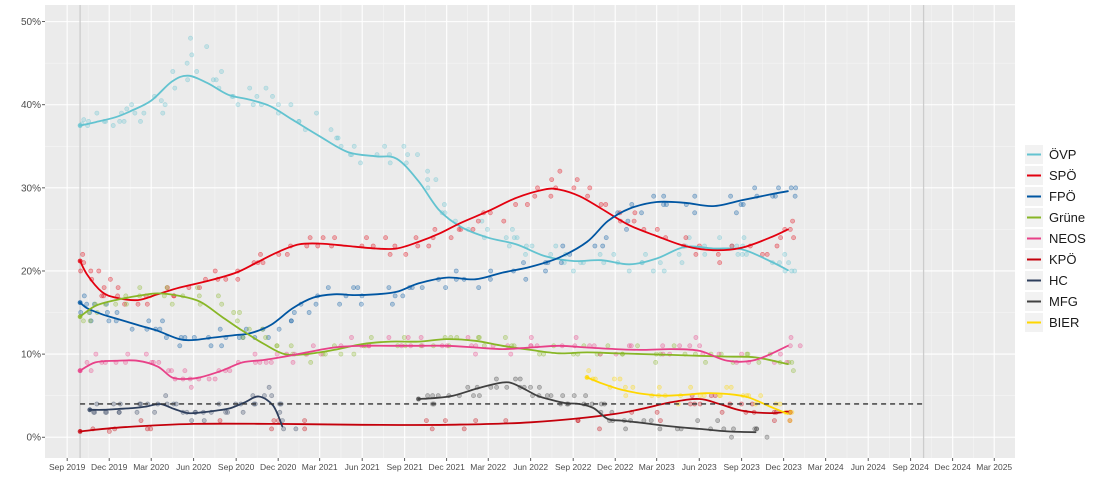  What do you see at coordinates (33, 230) in the screenshot?
I see `y-axis: 0% 10% 20% 30% 40% 50%` at bounding box center [33, 230].